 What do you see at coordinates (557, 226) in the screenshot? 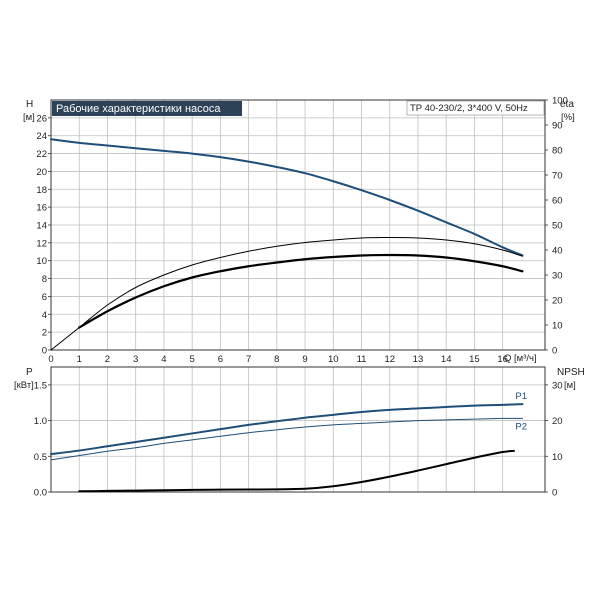
I see `eta-tick-label: 50` at bounding box center [557, 226].